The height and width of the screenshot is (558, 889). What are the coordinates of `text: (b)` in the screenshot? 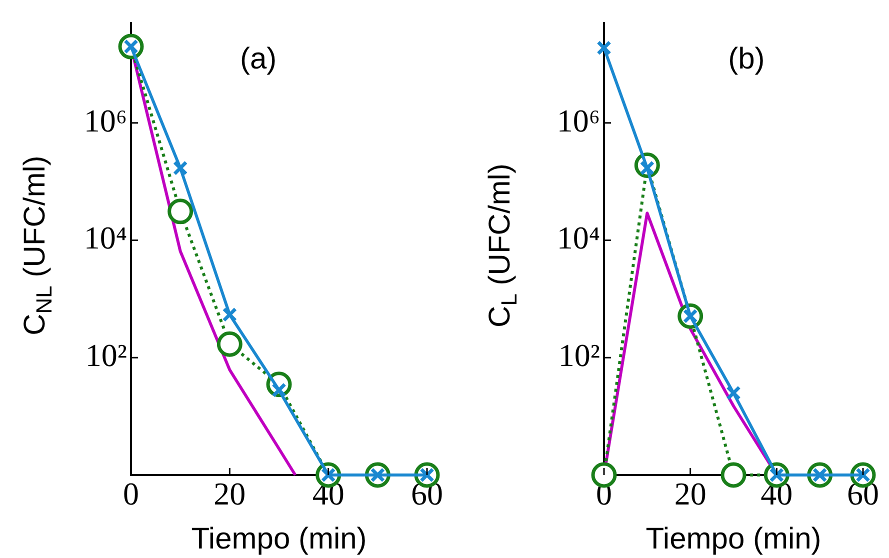 It's located at (746, 59).